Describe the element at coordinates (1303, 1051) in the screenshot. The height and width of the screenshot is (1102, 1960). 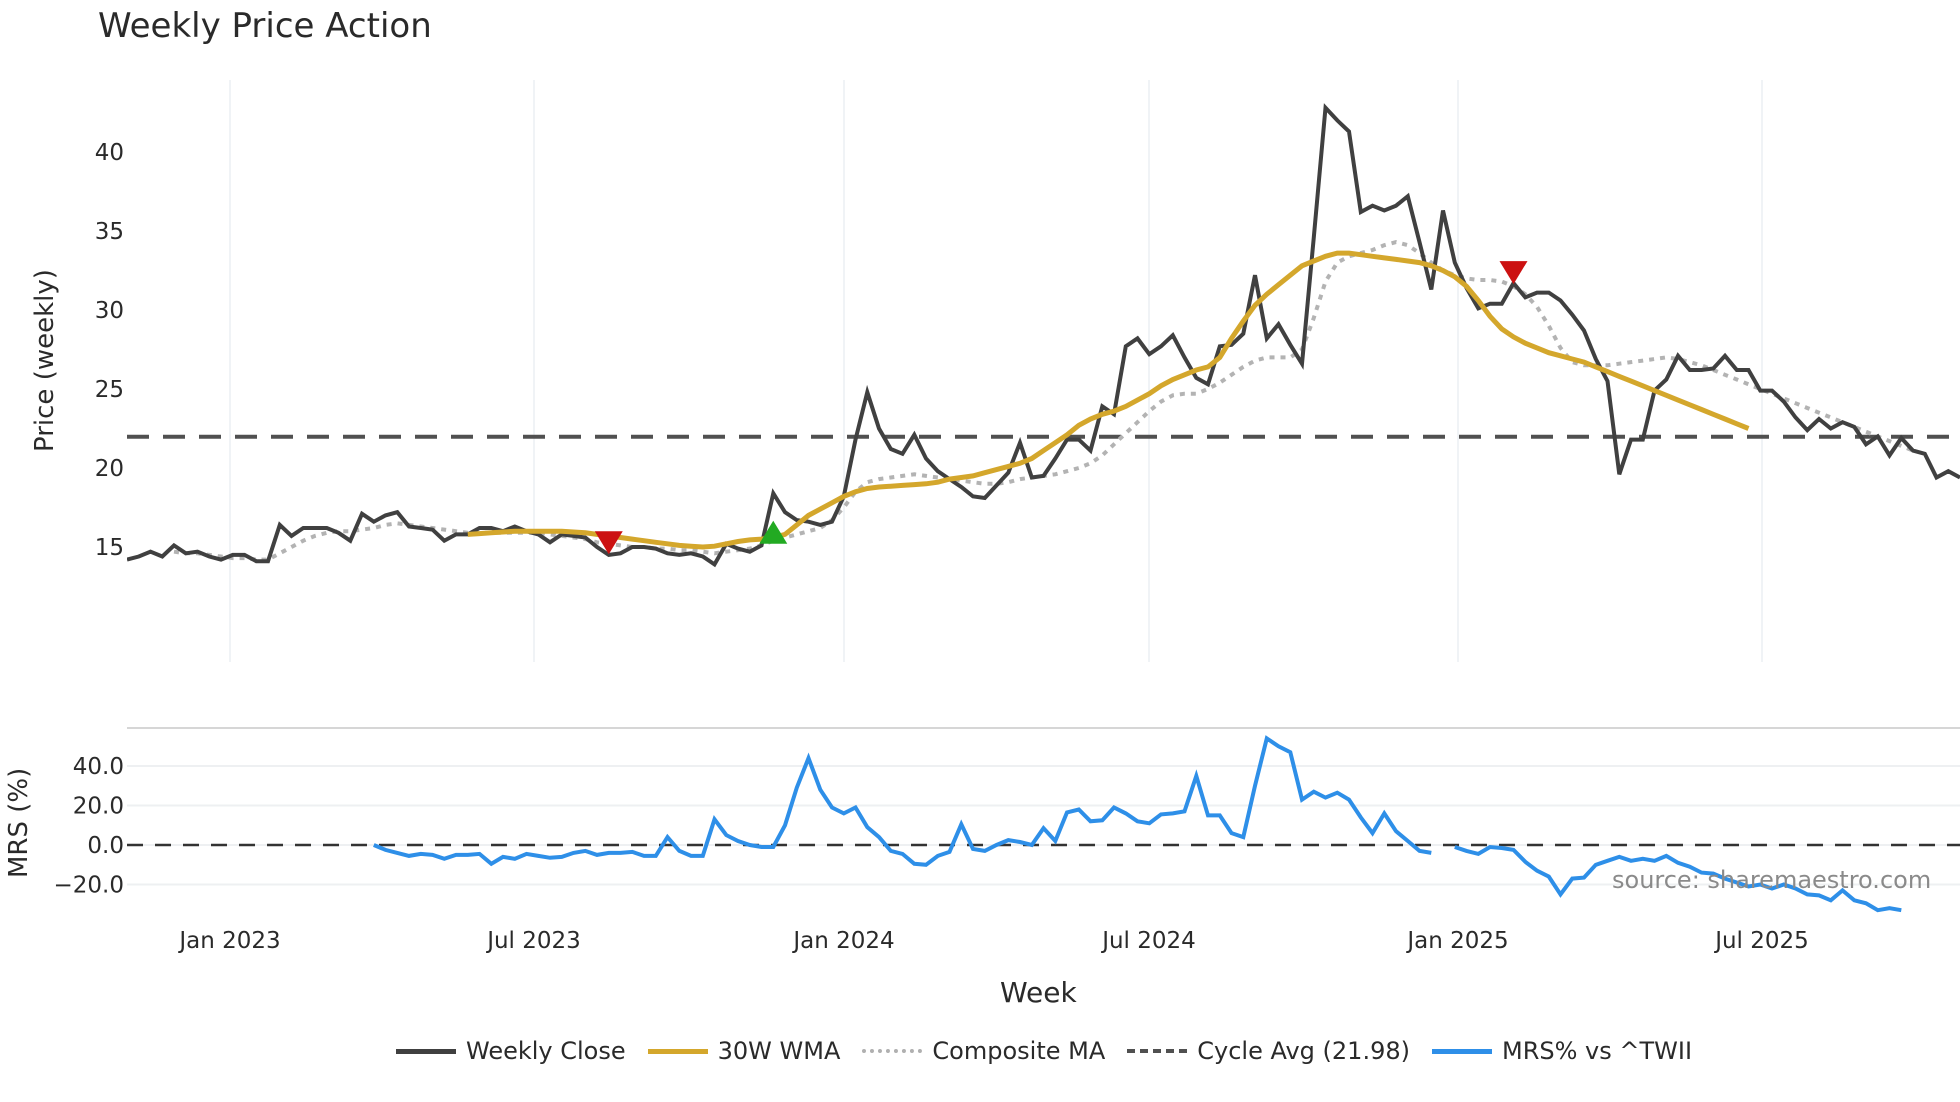
I see `legend-label: Cycle Avg (21.98)` at that location.